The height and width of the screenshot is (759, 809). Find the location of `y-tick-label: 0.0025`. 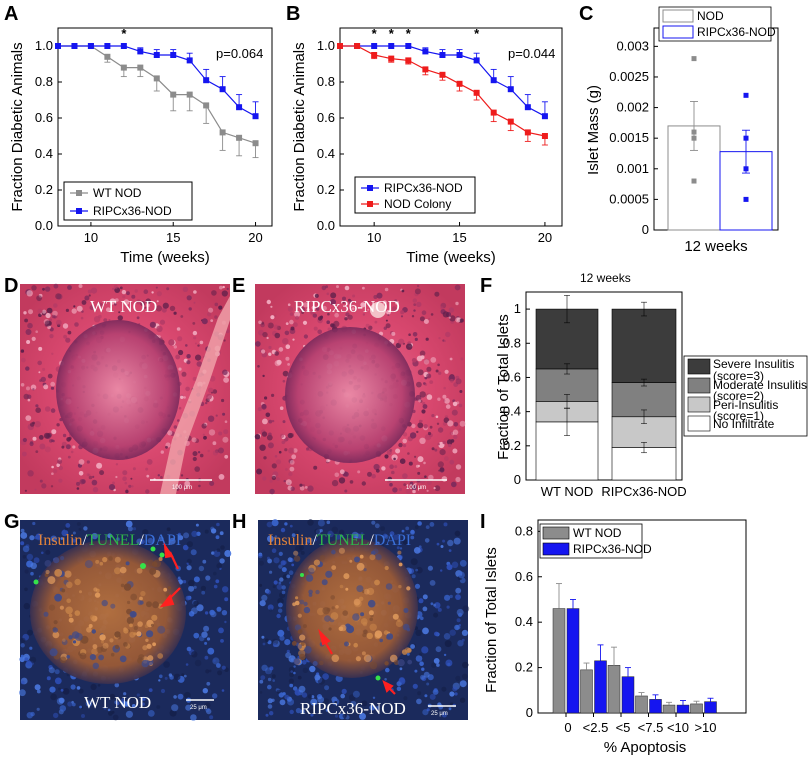

y-tick-label: 0.0025 is located at coordinates (629, 76).